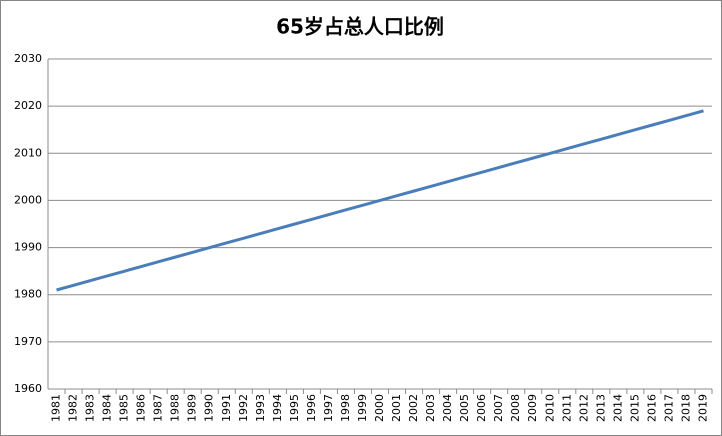 This screenshot has height=436, width=722. I want to click on x-tick-label: 2019, so click(702, 408).